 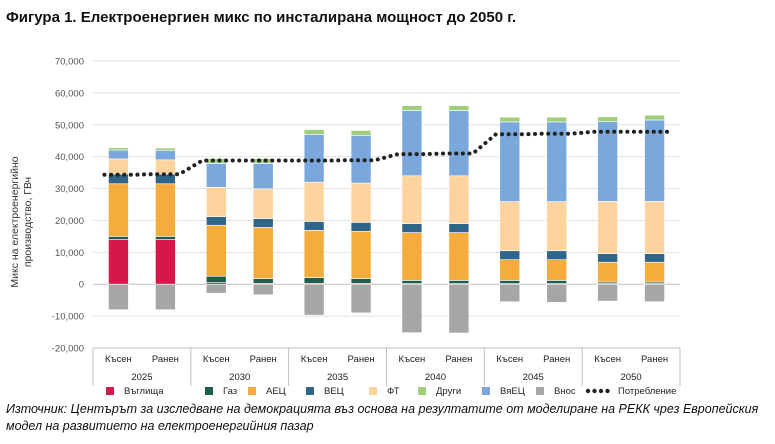 What do you see at coordinates (69, 62) in the screenshot?
I see `y-tick-label: 70,000` at bounding box center [69, 62].